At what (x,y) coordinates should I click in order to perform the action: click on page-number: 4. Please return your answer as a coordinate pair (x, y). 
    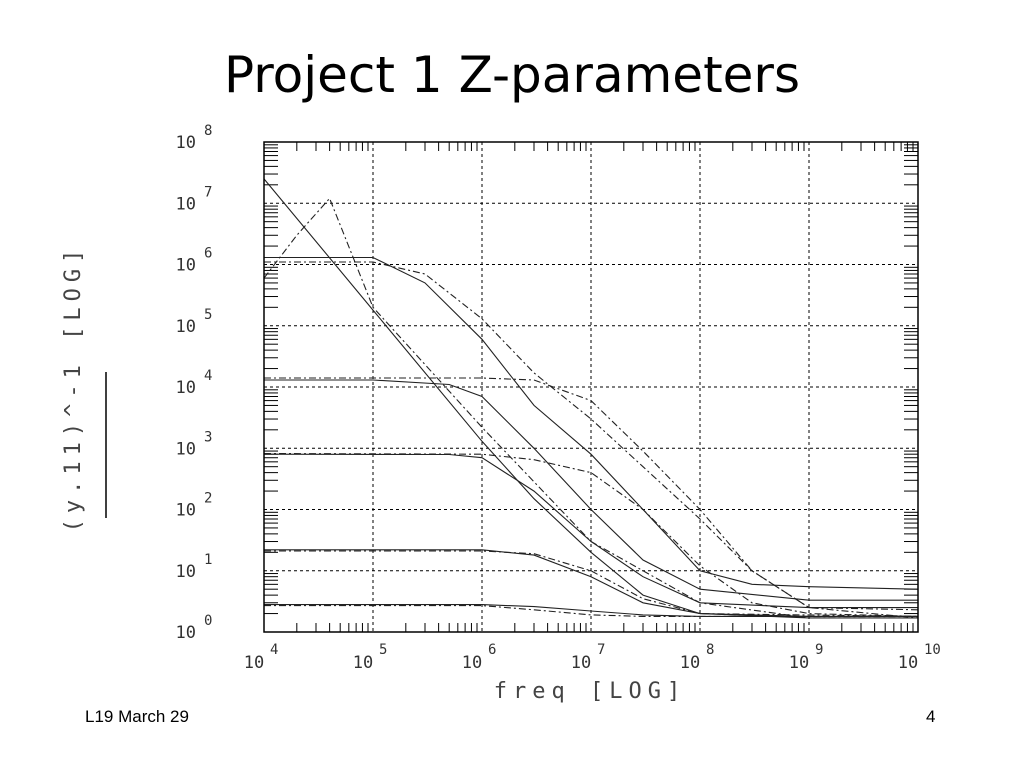
    Looking at the image, I should click on (931, 716).